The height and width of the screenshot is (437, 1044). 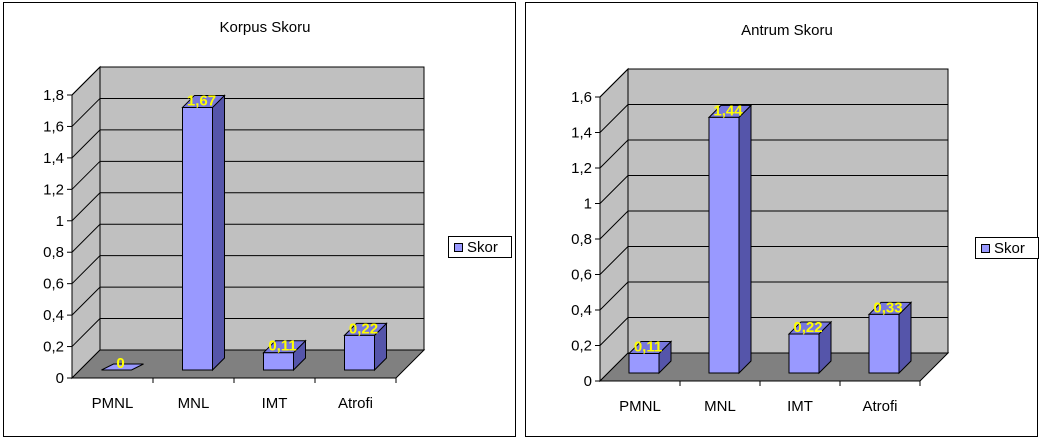 I want to click on chart-title: Korpus Skoru, so click(x=265, y=27).